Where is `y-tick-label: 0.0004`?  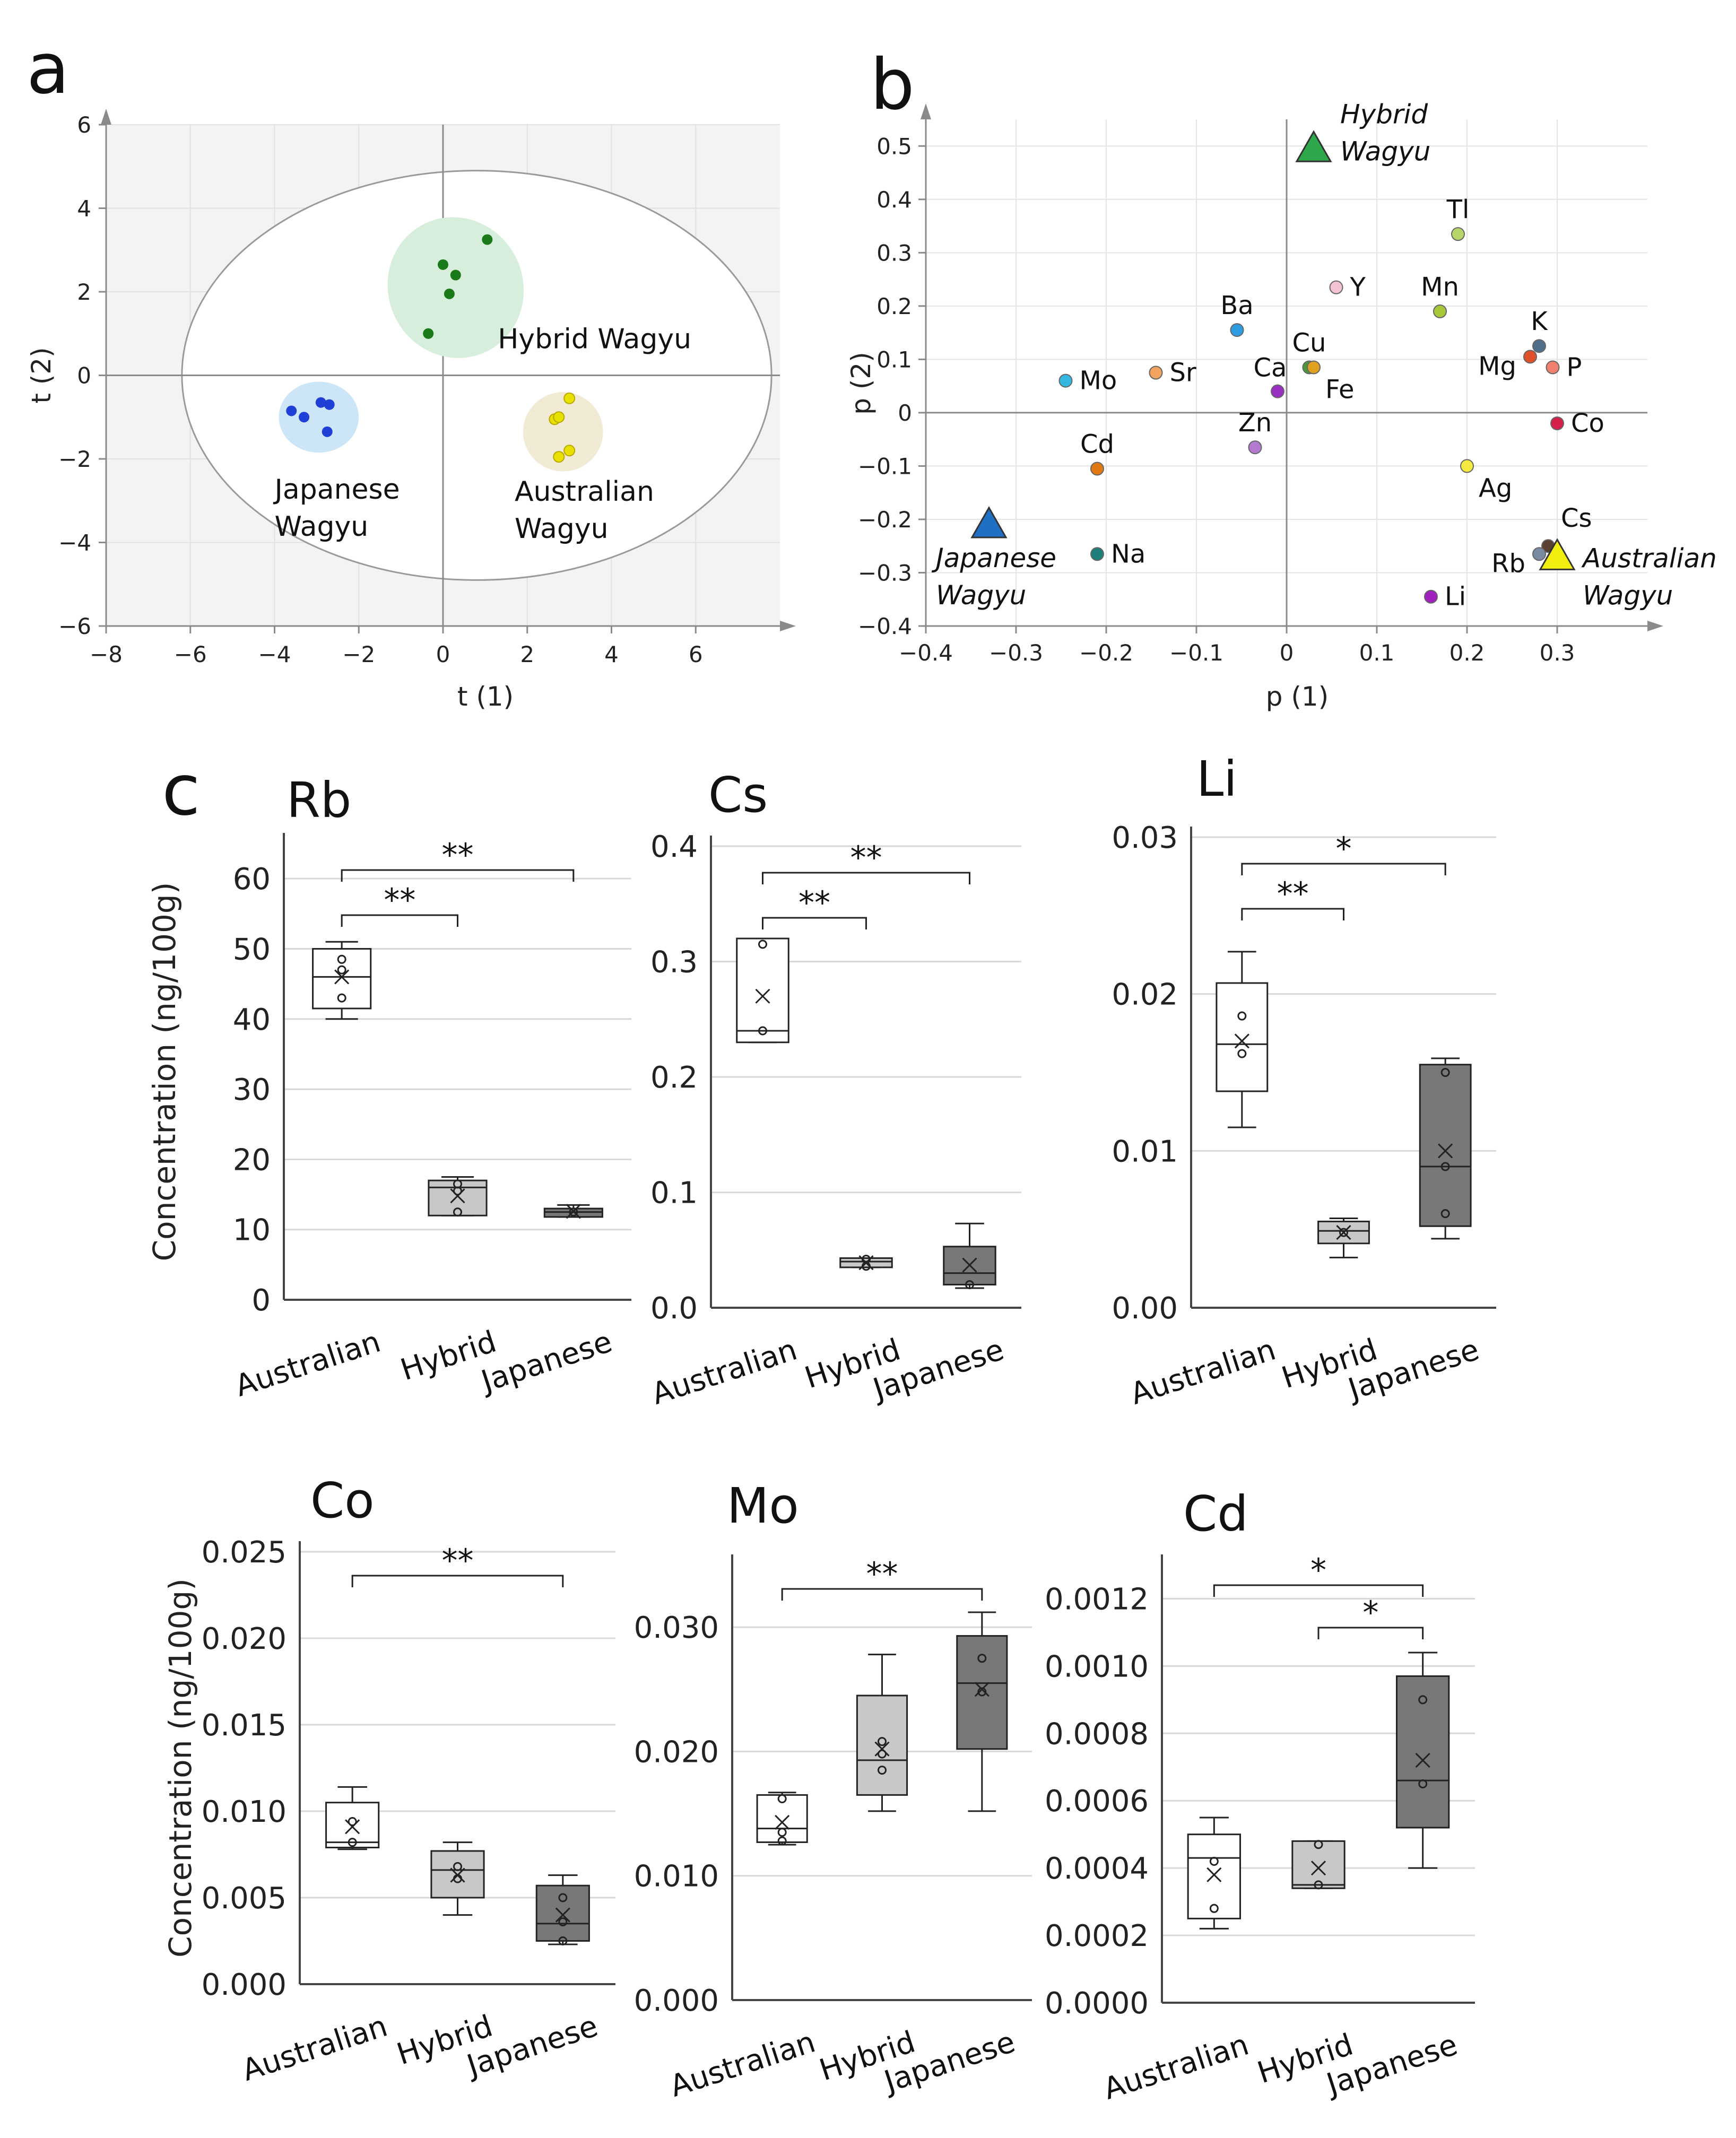
y-tick-label: 0.0004 is located at coordinates (1097, 1869).